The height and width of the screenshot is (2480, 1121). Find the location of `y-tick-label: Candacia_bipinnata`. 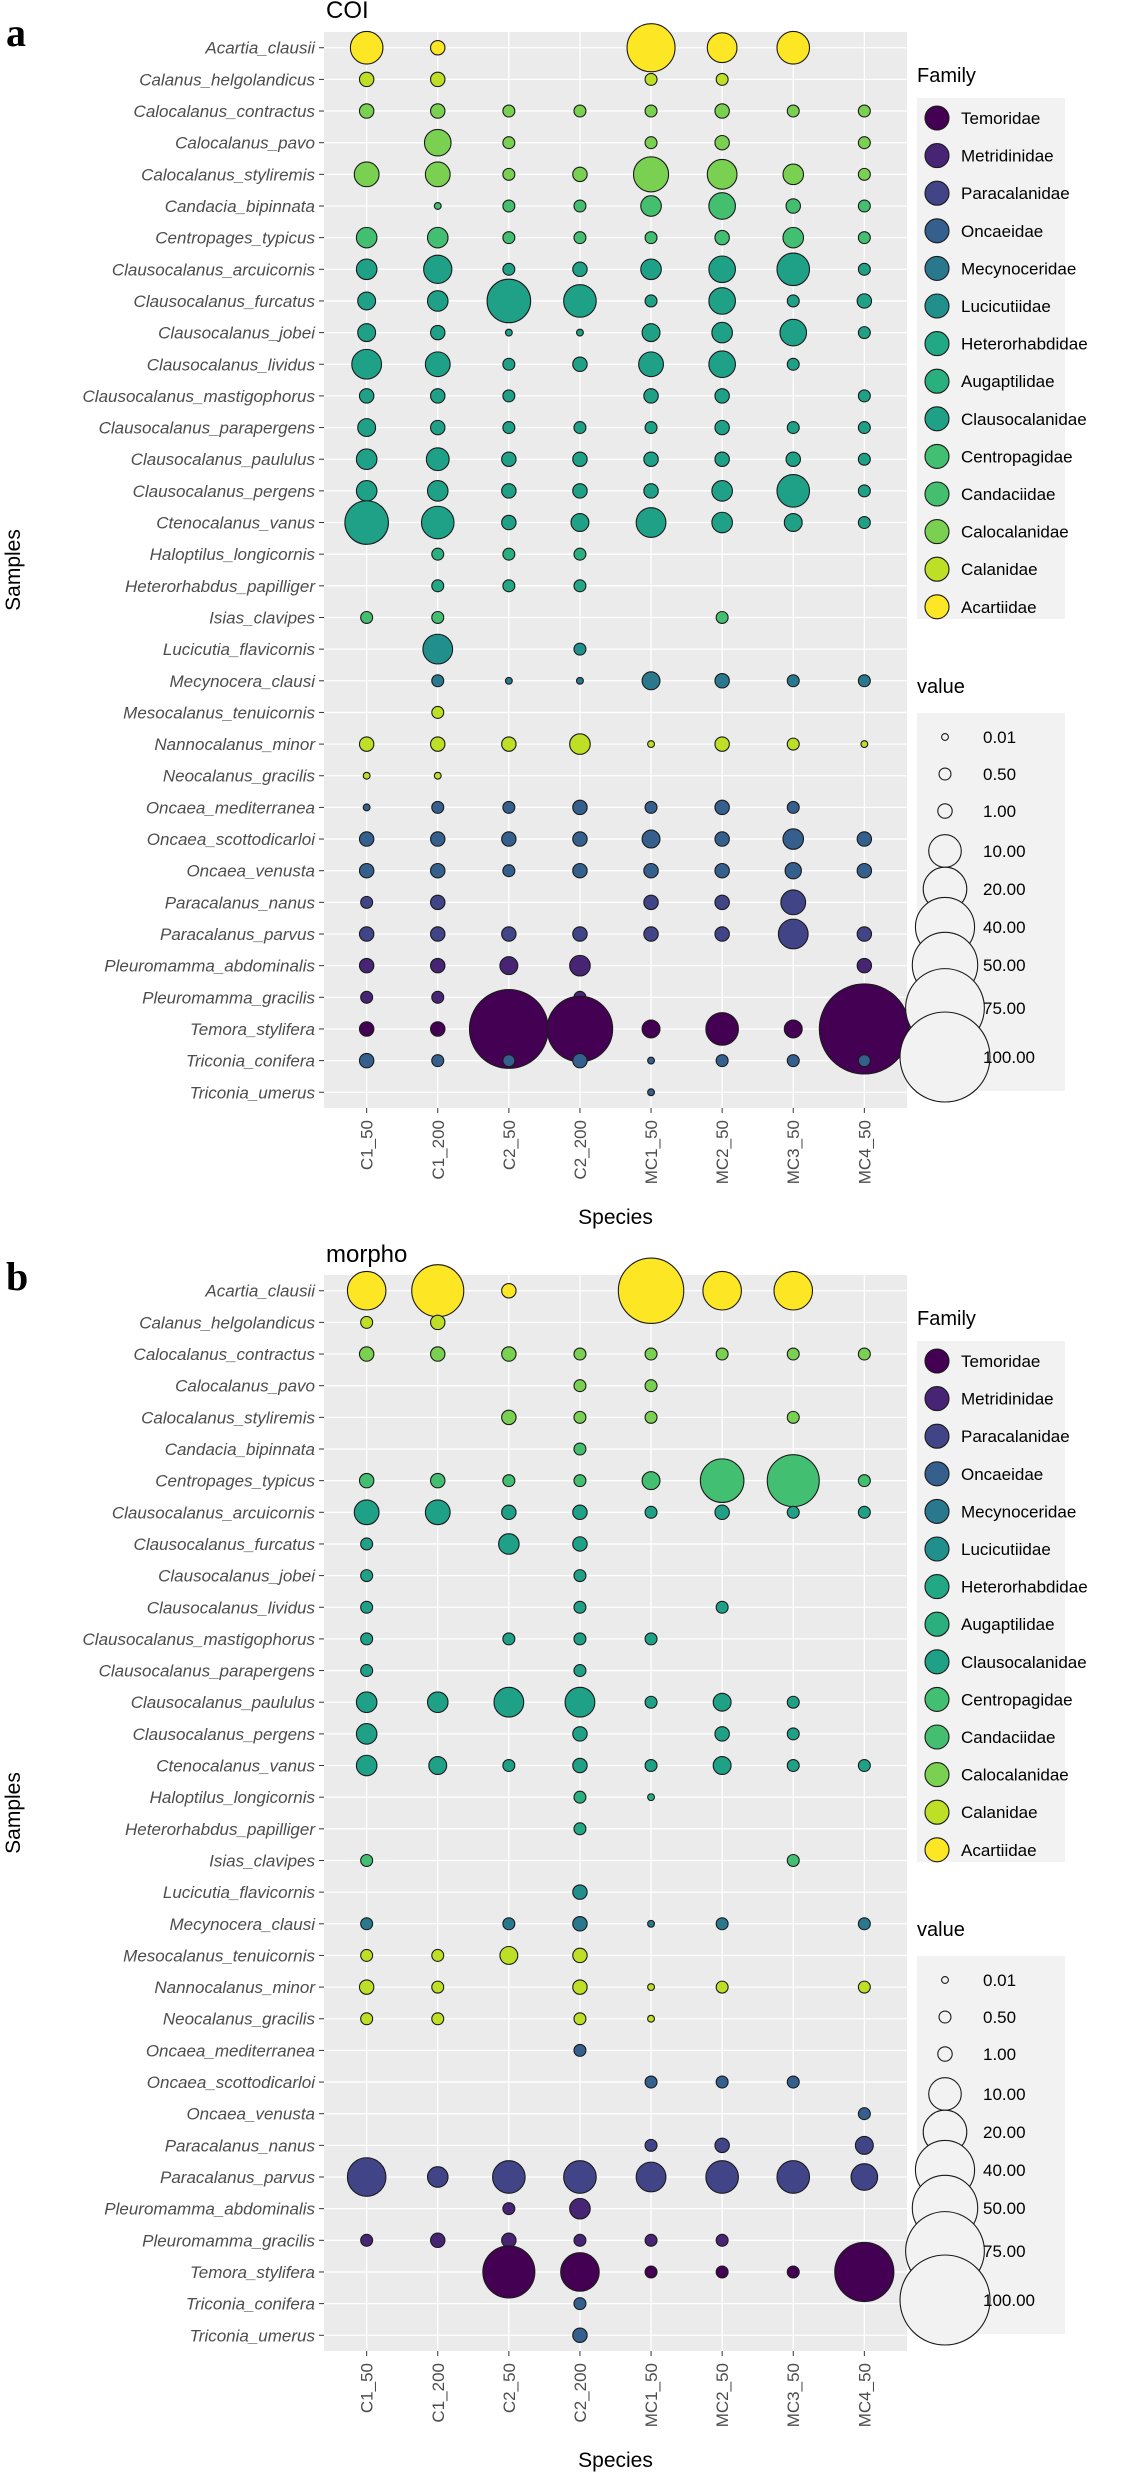

y-tick-label: Candacia_bipinnata is located at coordinates (240, 206).